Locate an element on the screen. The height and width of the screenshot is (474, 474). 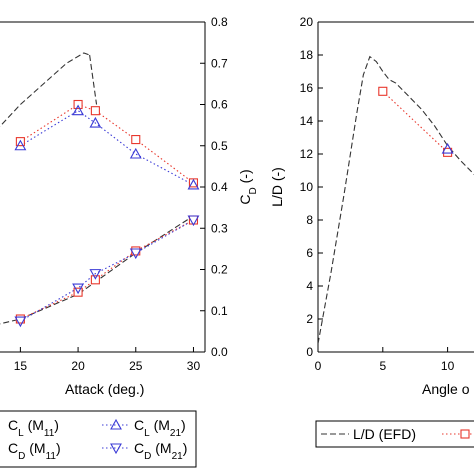
right-y-axis-label: L/D (-) is located at coordinates (277, 187).